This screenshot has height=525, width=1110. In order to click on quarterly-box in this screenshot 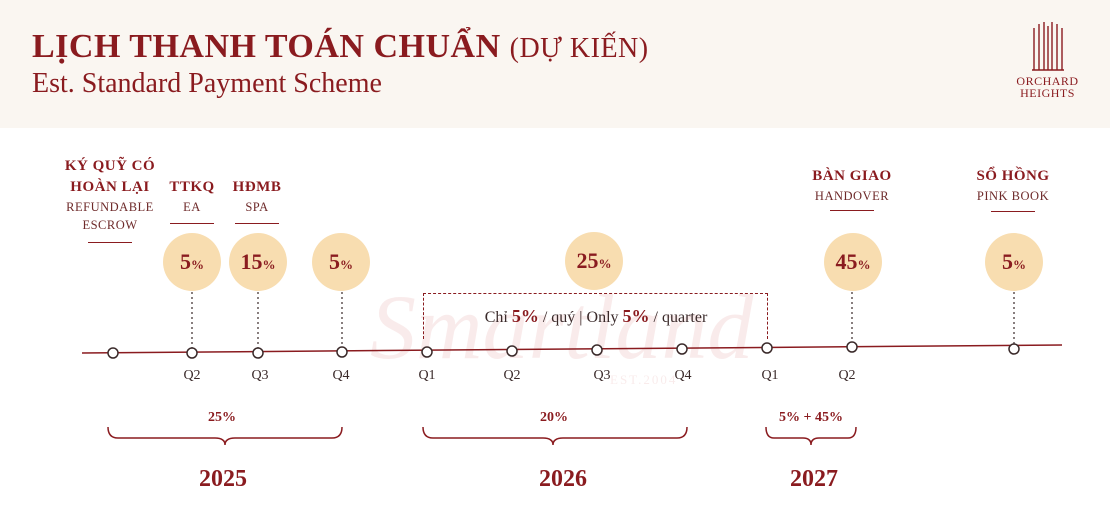, I will do `click(595, 316)`.